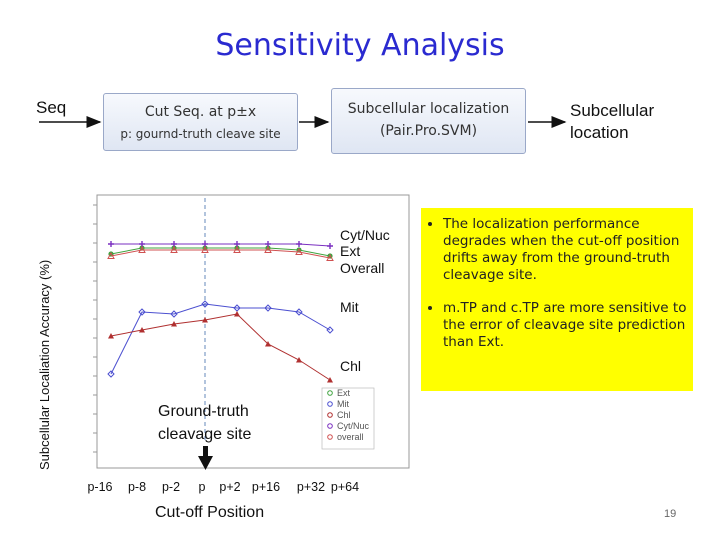  Describe the element at coordinates (303, 122) in the screenshot. I see `flow-arrows` at that location.